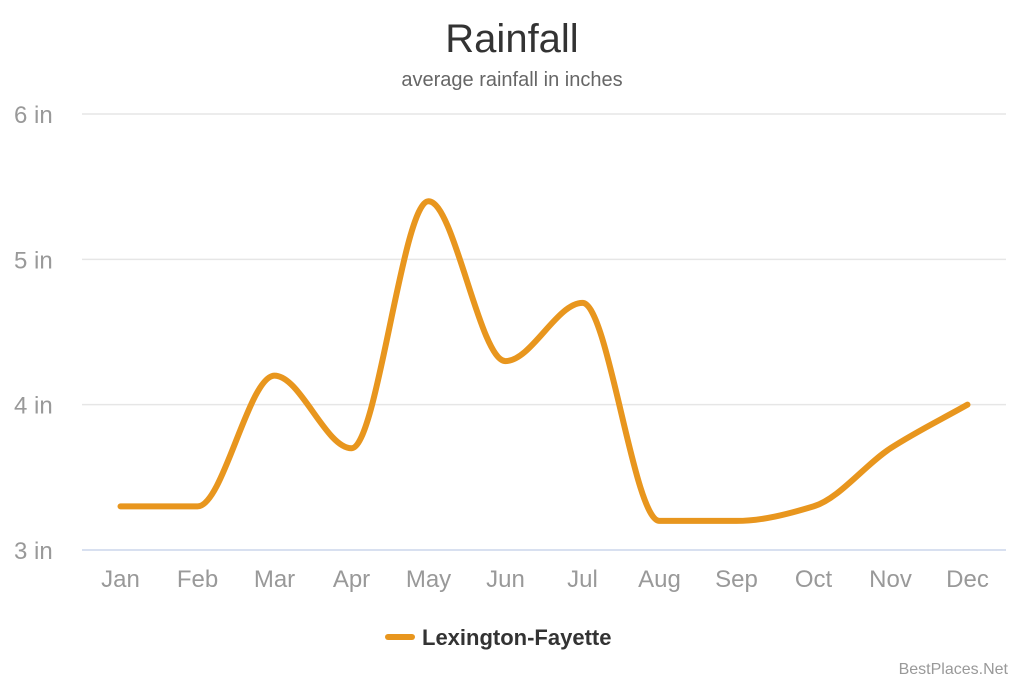  I want to click on x-tick-label: Jan, so click(120, 579).